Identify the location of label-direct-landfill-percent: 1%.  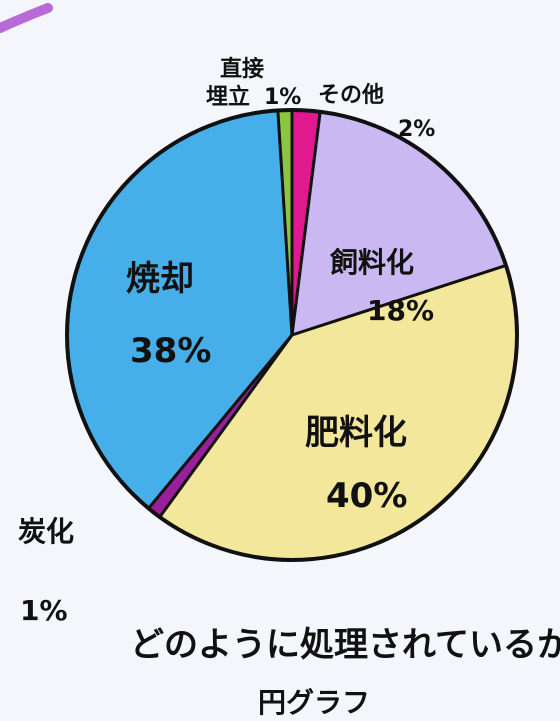
(282, 97).